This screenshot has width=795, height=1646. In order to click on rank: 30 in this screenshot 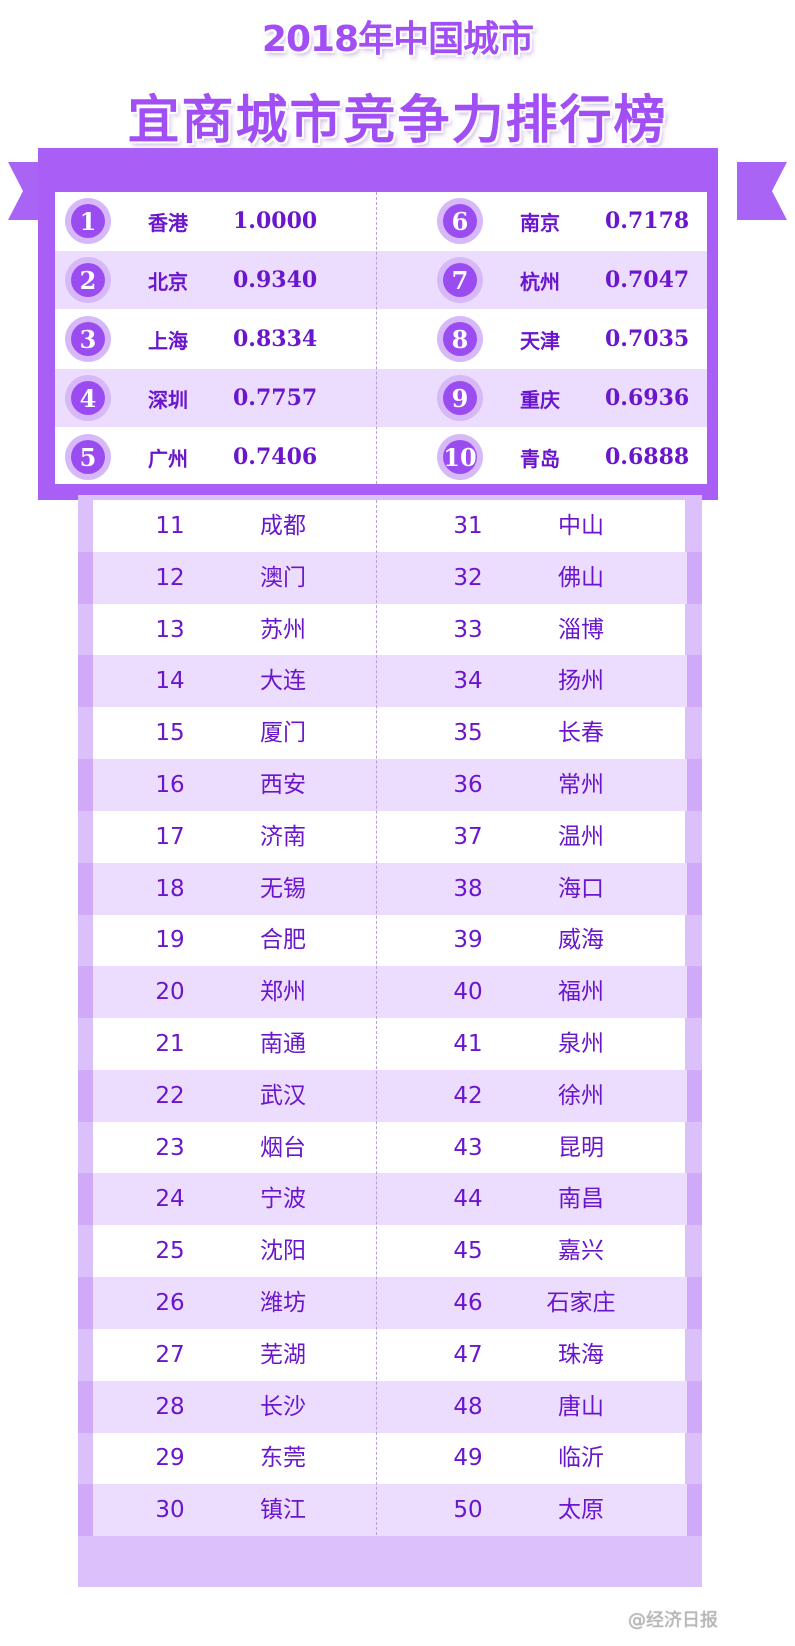, I will do `click(170, 1510)`.